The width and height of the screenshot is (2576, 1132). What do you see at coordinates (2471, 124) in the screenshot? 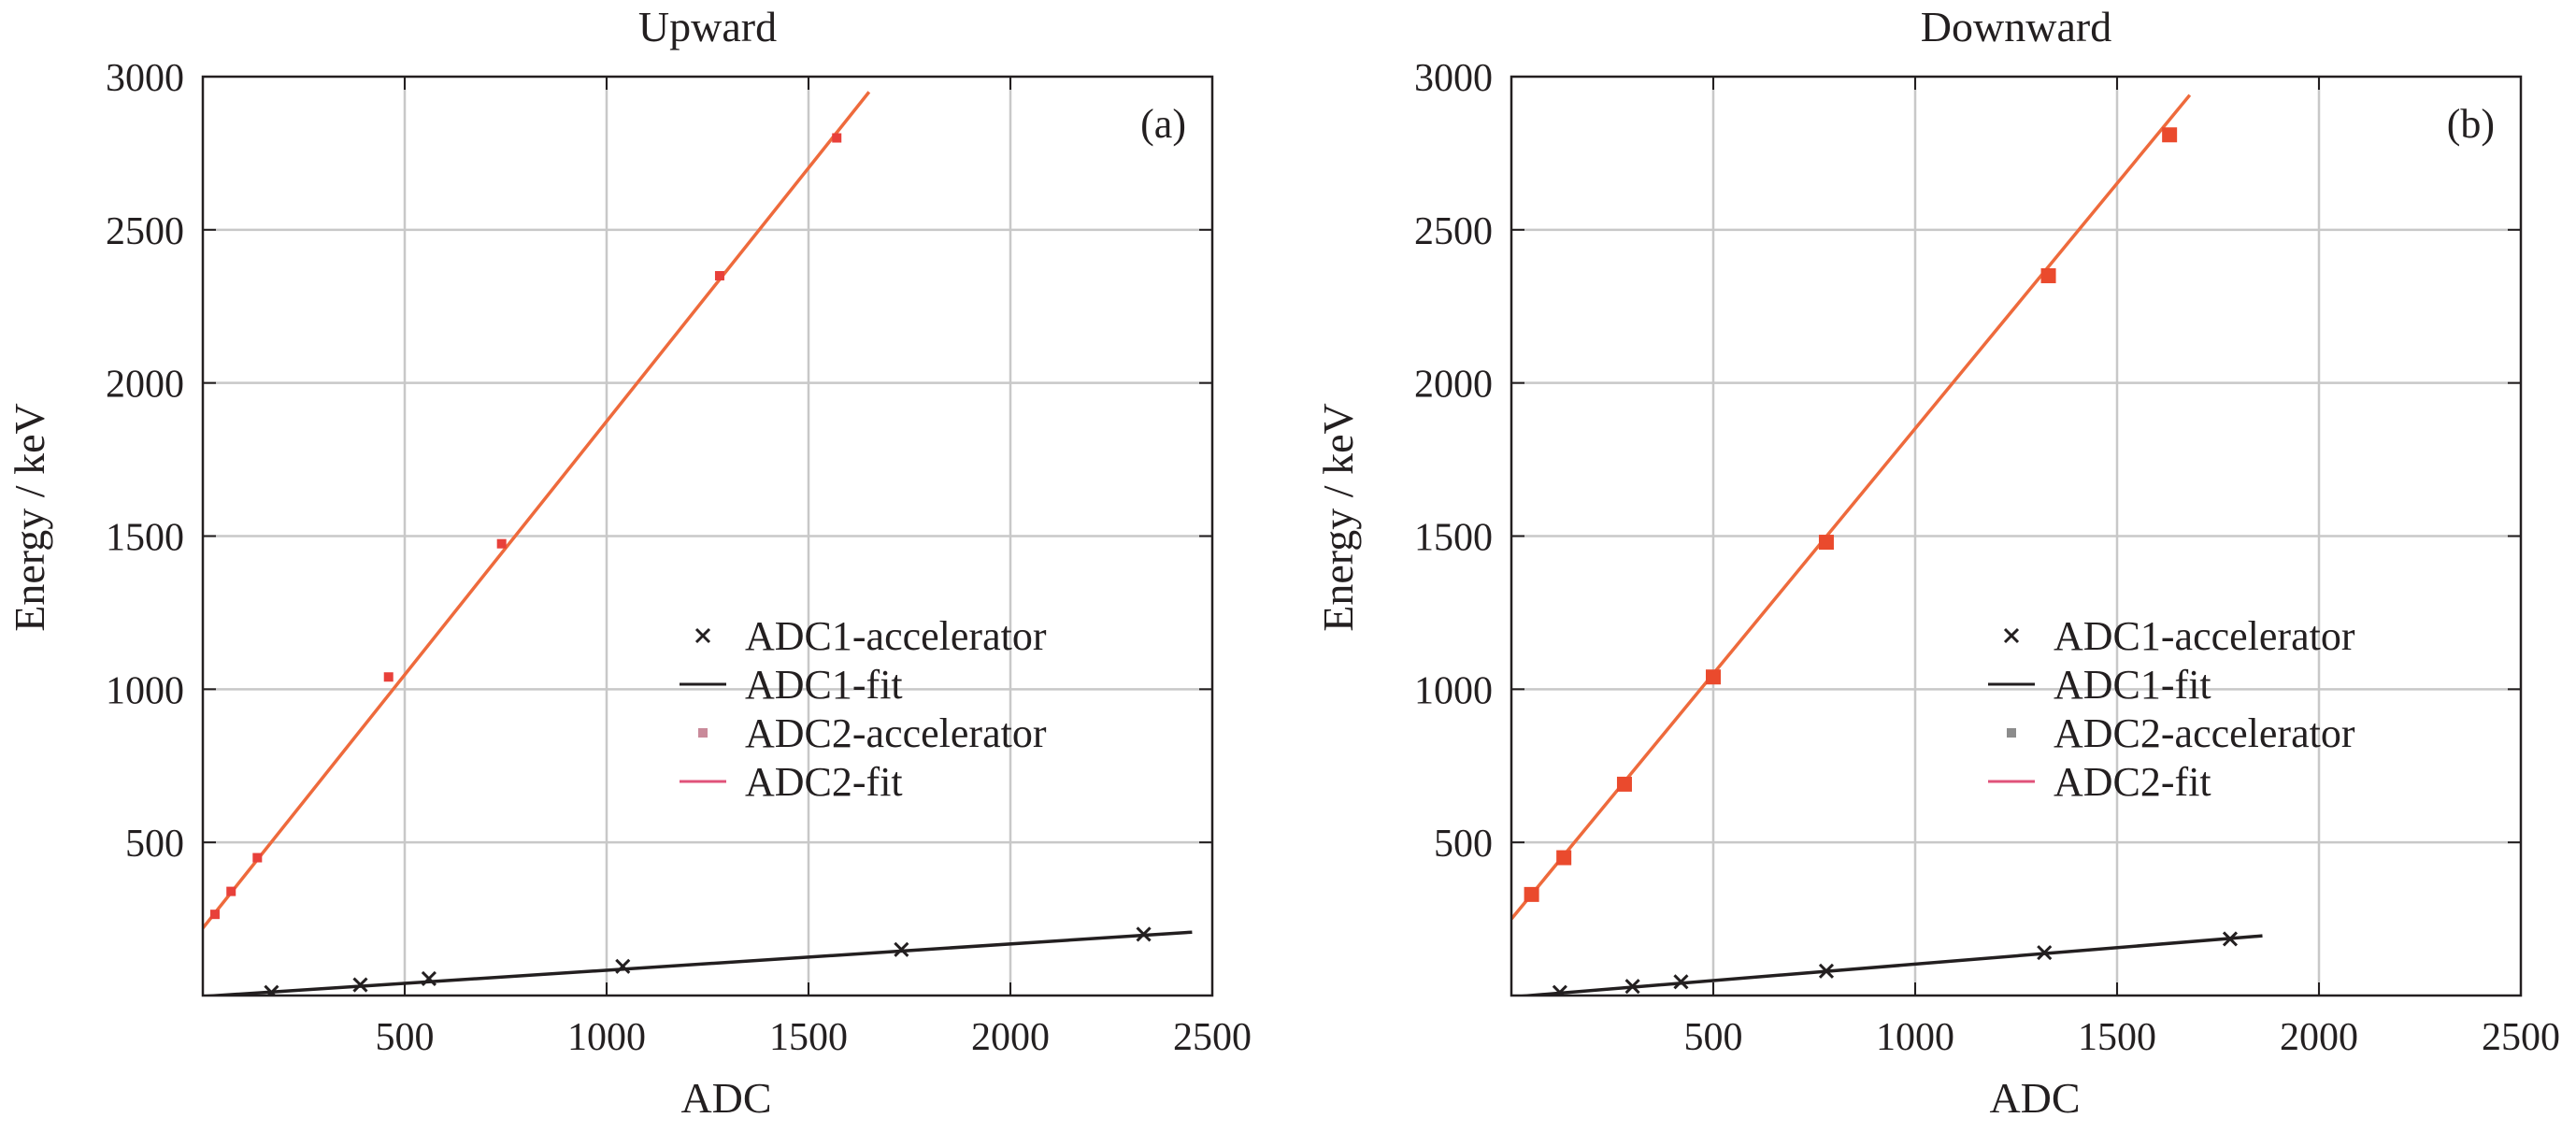
I see `panel-label: (b)` at bounding box center [2471, 124].